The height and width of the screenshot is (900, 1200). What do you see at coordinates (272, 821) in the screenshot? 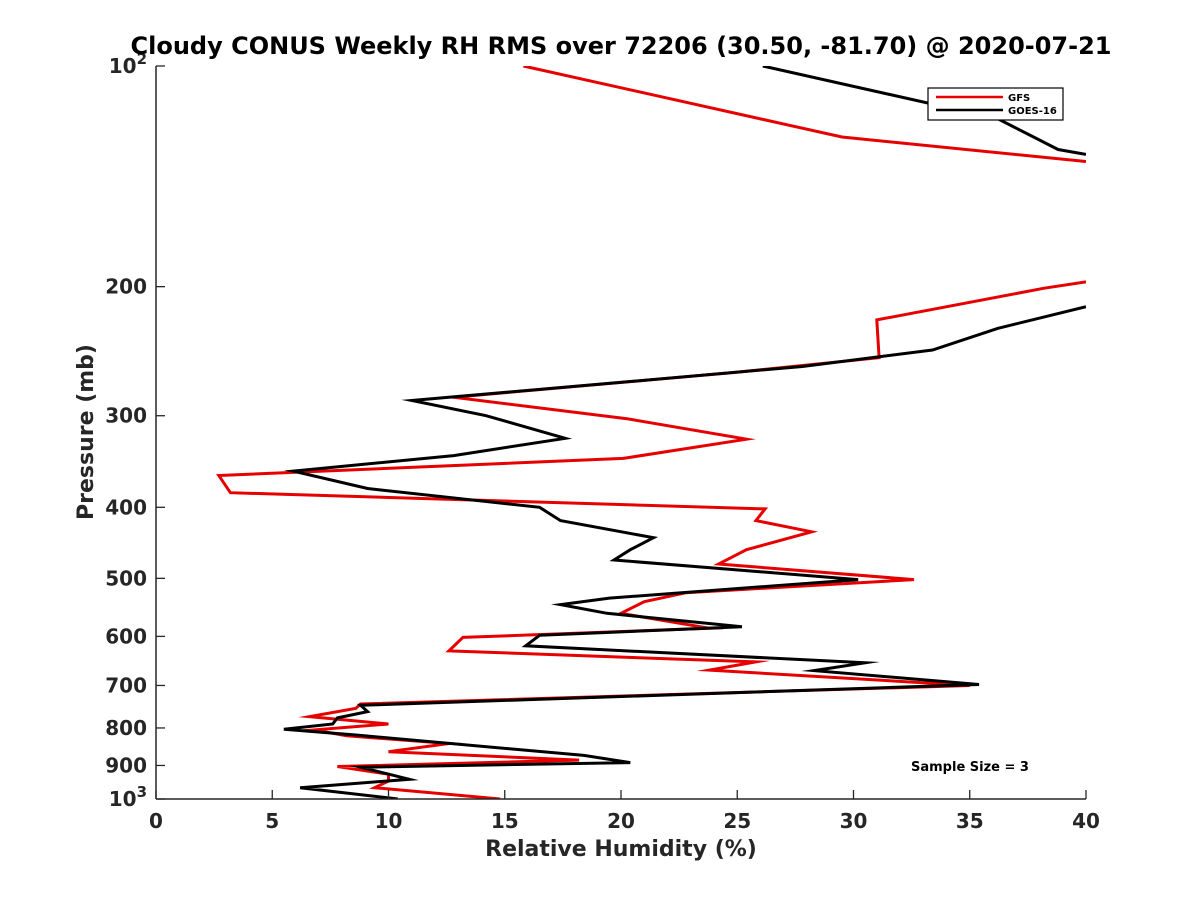
I see `x-tick-label: 5` at bounding box center [272, 821].